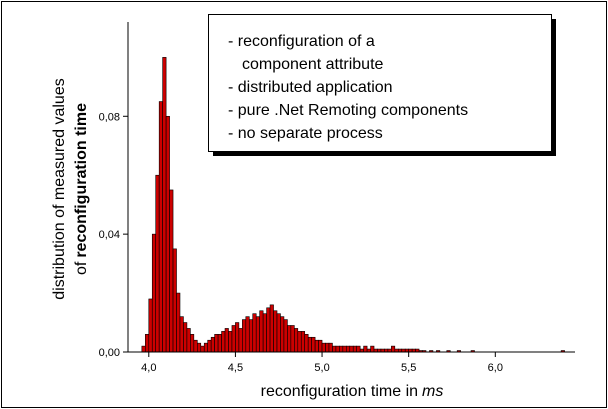 This screenshot has width=608, height=409. What do you see at coordinates (432, 391) in the screenshot?
I see `x-axis-label-unit: ms` at bounding box center [432, 391].